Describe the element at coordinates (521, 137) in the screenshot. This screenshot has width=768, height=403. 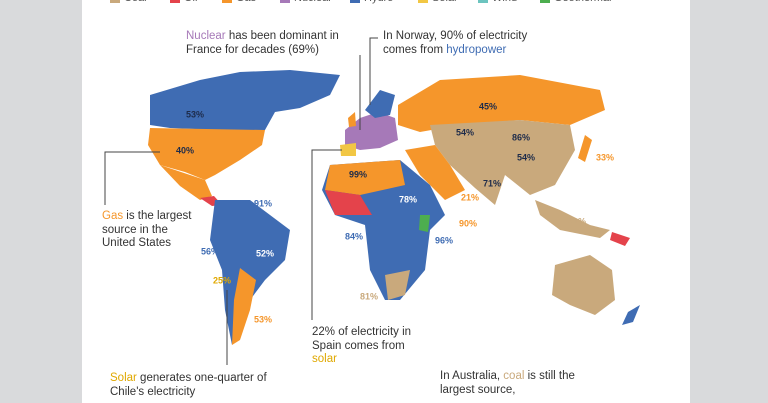
I see `map-label: 86%` at that location.